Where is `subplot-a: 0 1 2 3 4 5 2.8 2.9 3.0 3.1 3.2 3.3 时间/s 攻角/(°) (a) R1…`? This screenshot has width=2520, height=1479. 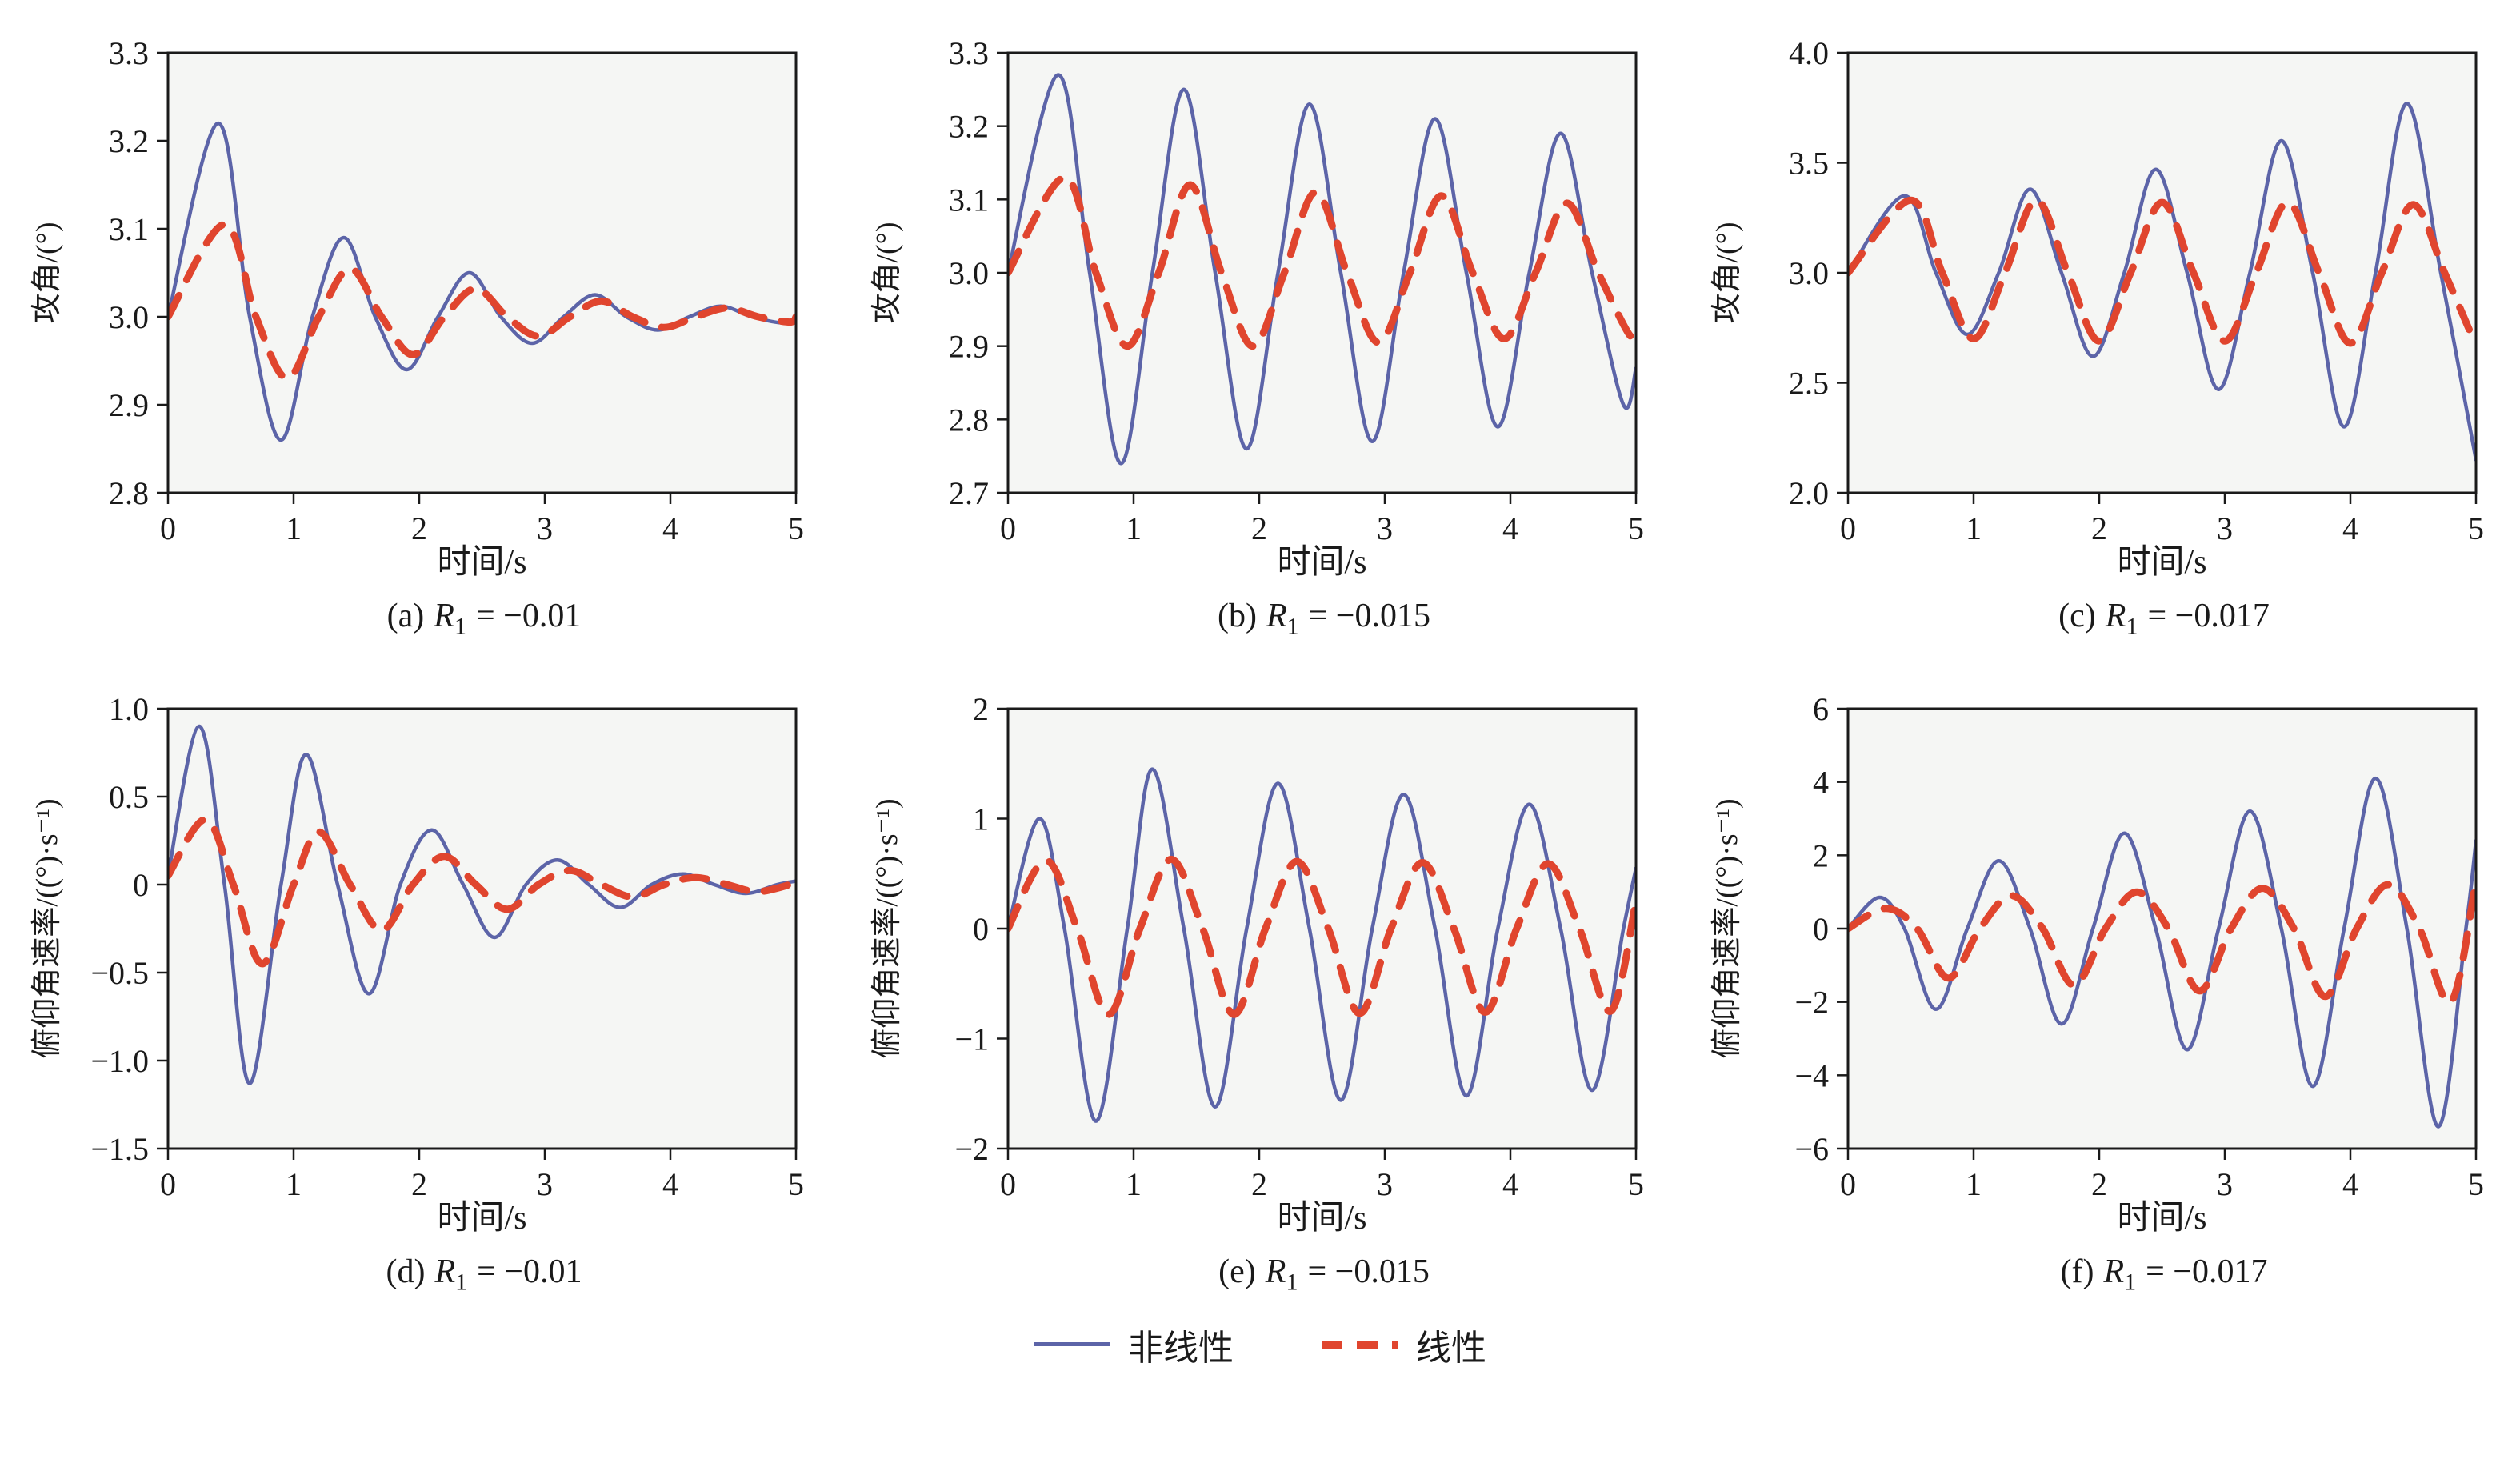 subplot-a: 0 1 2 3 4 5 2.8 2.9 3.0 3.1 3.2 3.3 时间/s 攻角/(°) (a) R1… is located at coordinates (420, 334).